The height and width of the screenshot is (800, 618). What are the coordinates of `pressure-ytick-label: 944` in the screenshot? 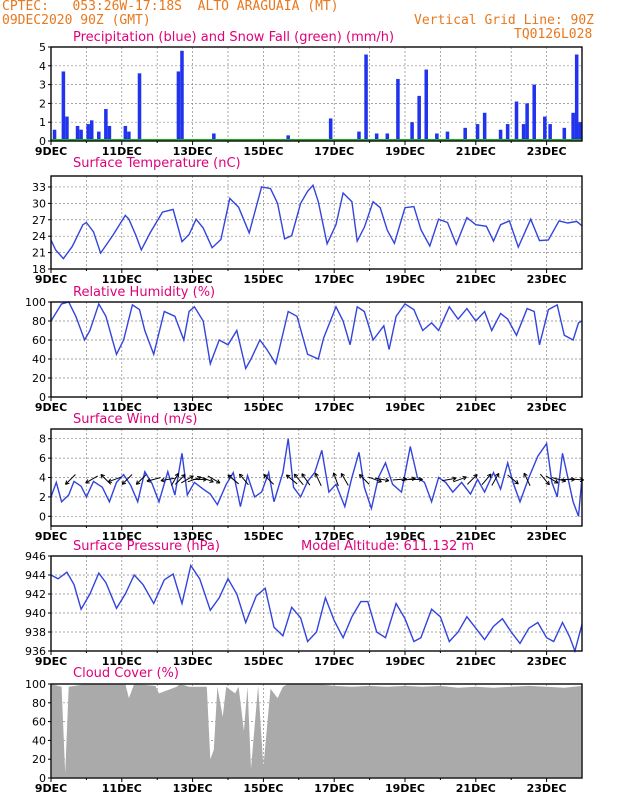 It's located at (35, 575).